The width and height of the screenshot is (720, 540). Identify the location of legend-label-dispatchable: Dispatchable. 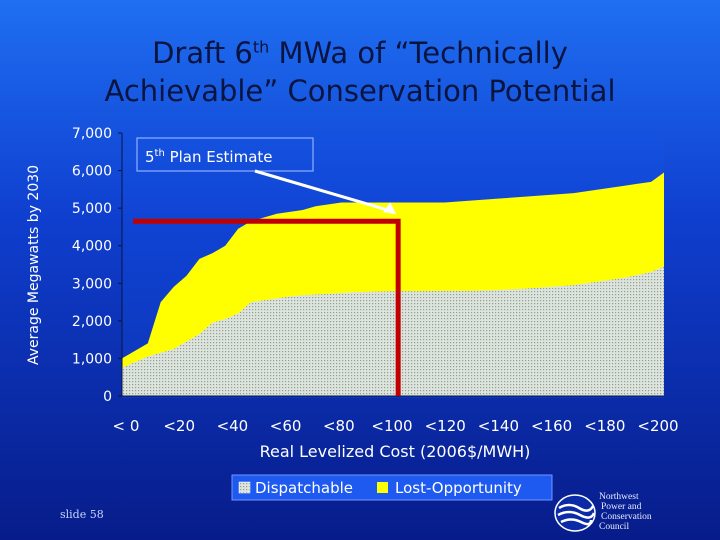
(304, 488).